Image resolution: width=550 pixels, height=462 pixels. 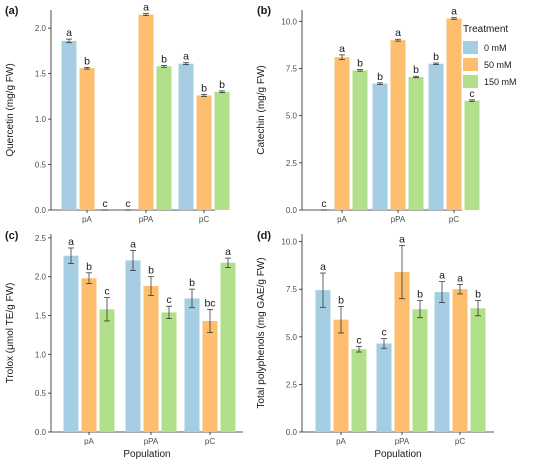 What do you see at coordinates (442, 362) in the screenshot?
I see `bar-pc-0-mm` at bounding box center [442, 362].